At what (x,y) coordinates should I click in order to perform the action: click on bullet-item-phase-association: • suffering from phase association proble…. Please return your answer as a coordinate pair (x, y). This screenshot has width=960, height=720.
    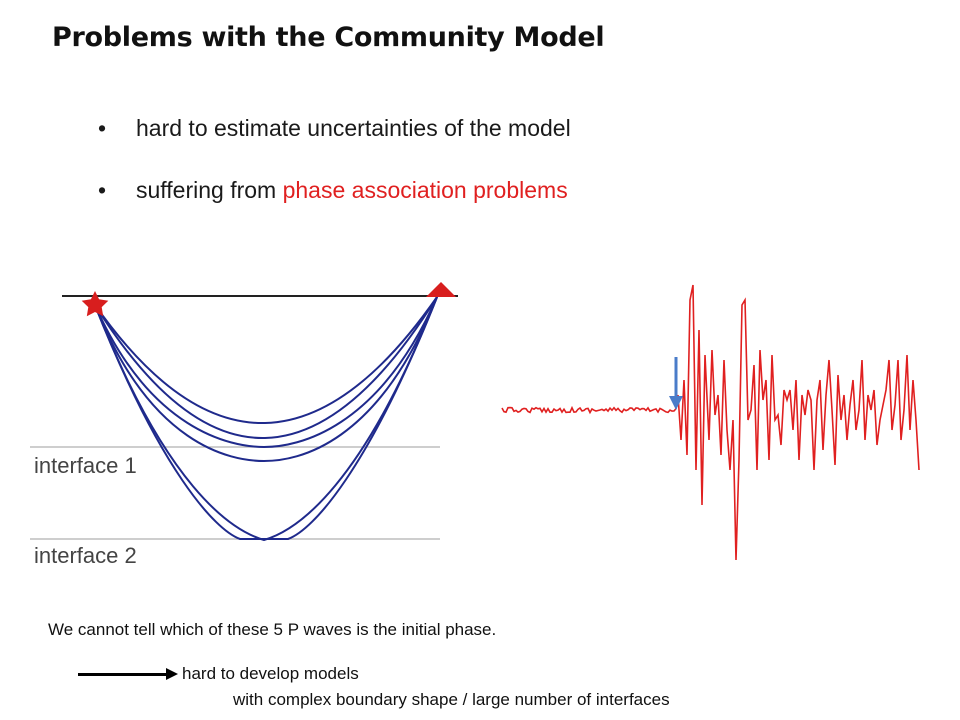
    Looking at the image, I should click on (333, 190).